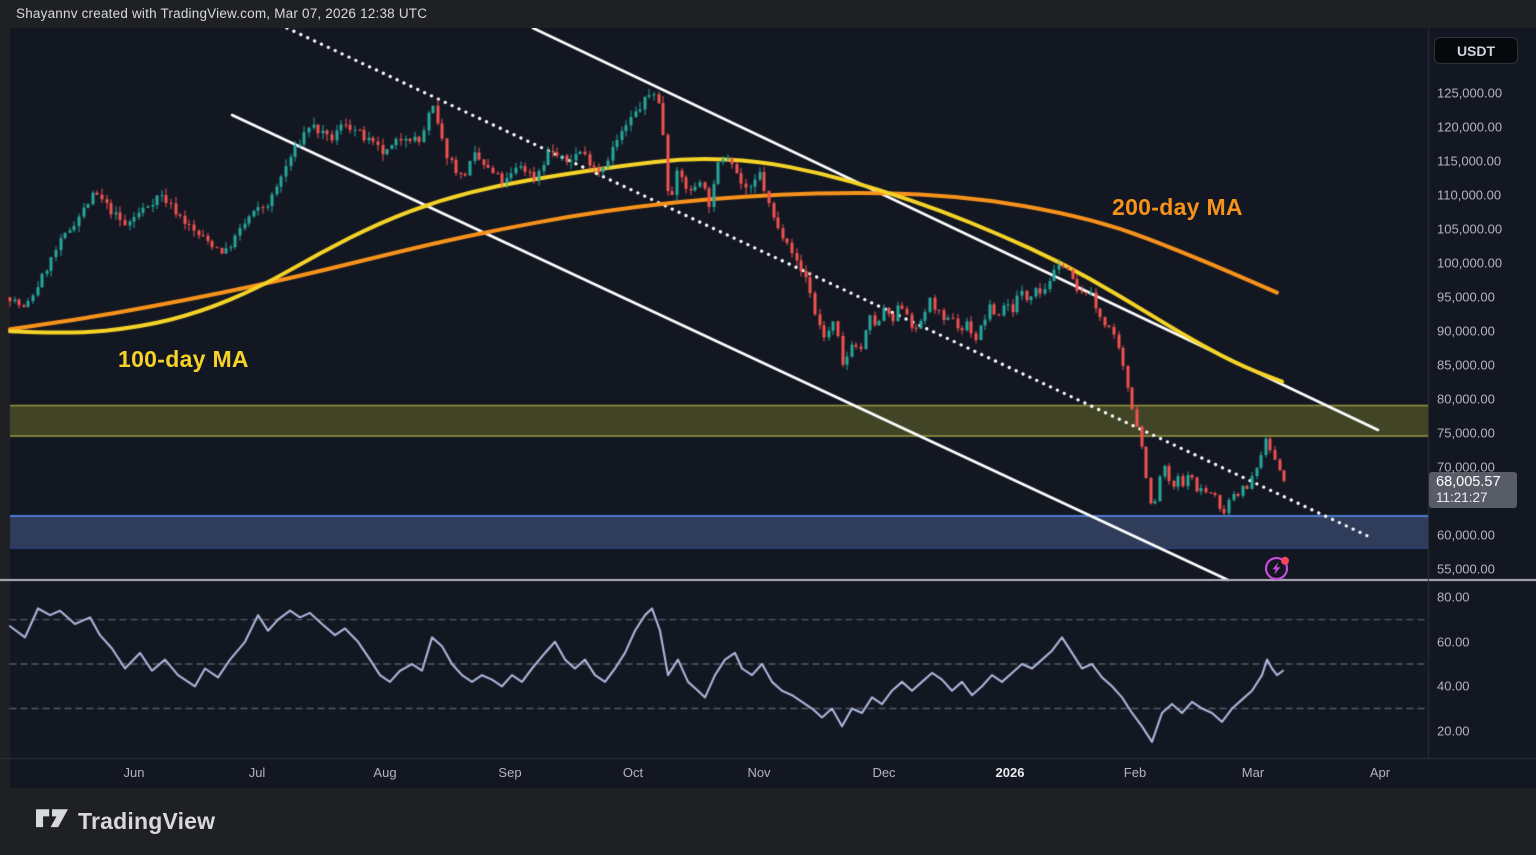 This screenshot has height=855, width=1536. I want to click on rsi-axis-label: 20.00, so click(1453, 731).